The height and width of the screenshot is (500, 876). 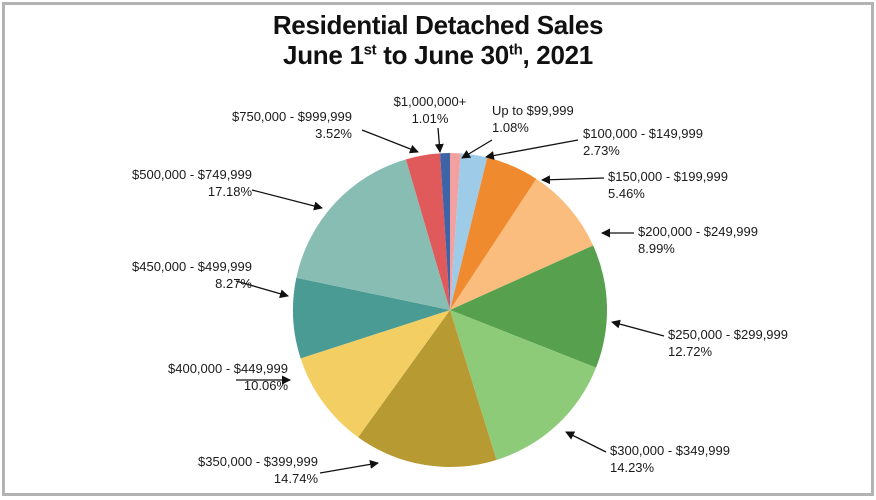 I want to click on slice-label: $200,000 - $249,999, so click(x=698, y=231).